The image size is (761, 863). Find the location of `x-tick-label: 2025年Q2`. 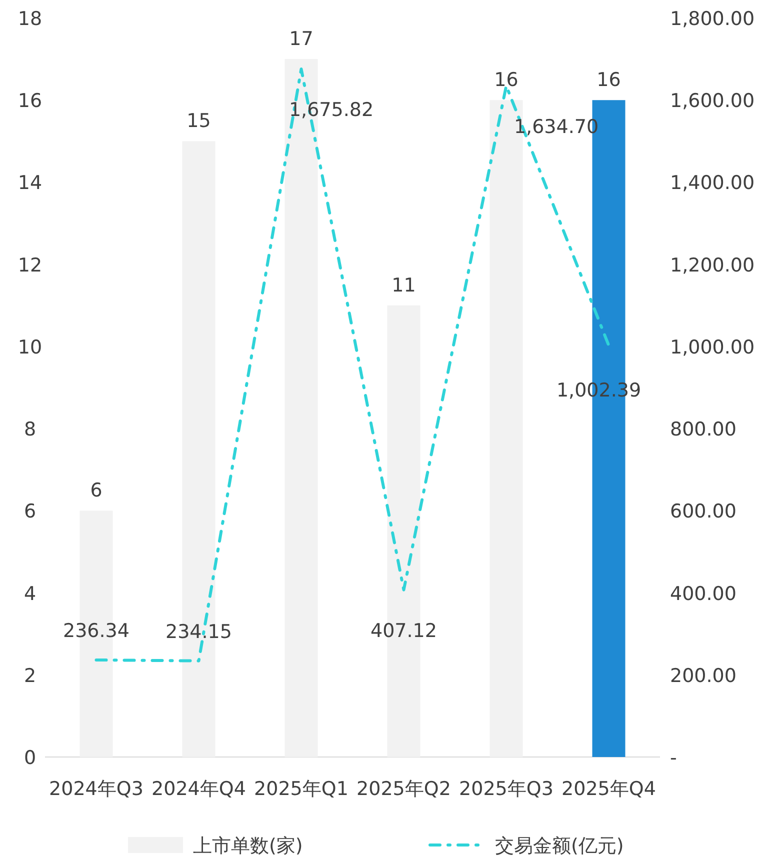

x-tick-label: 2025年Q2 is located at coordinates (403, 789).